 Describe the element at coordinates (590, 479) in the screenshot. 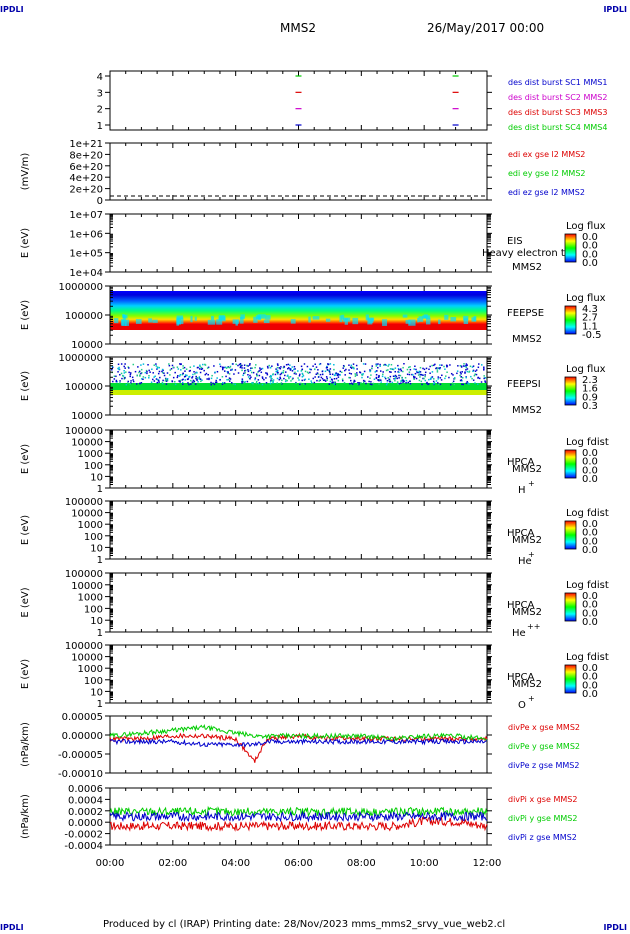

I see `colorbar-tick-label: 0.0` at that location.